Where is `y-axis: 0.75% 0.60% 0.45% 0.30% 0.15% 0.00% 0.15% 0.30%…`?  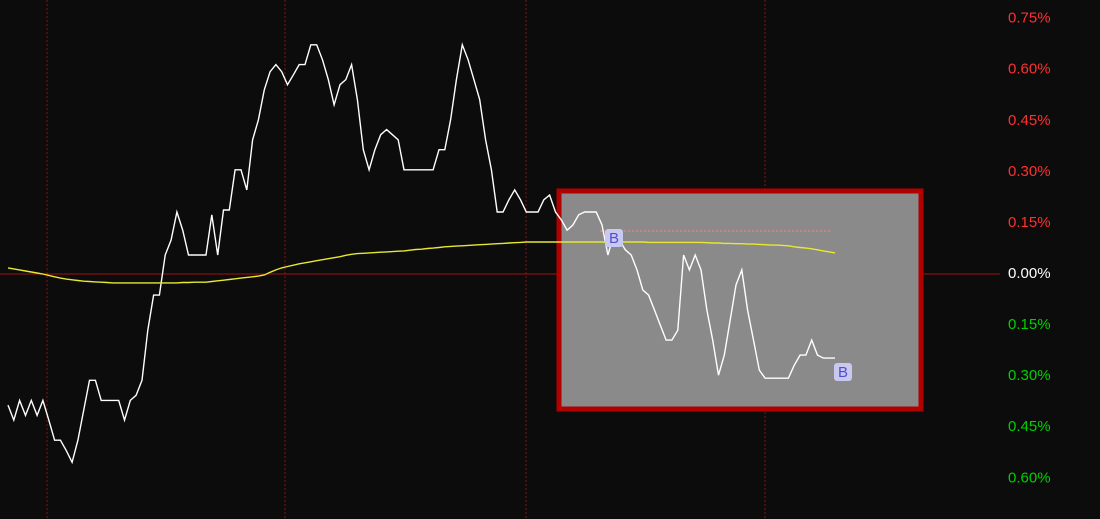 y-axis: 0.75% 0.60% 0.45% 0.30% 0.15% 0.00% 0.15% 0.30%… is located at coordinates (1029, 248).